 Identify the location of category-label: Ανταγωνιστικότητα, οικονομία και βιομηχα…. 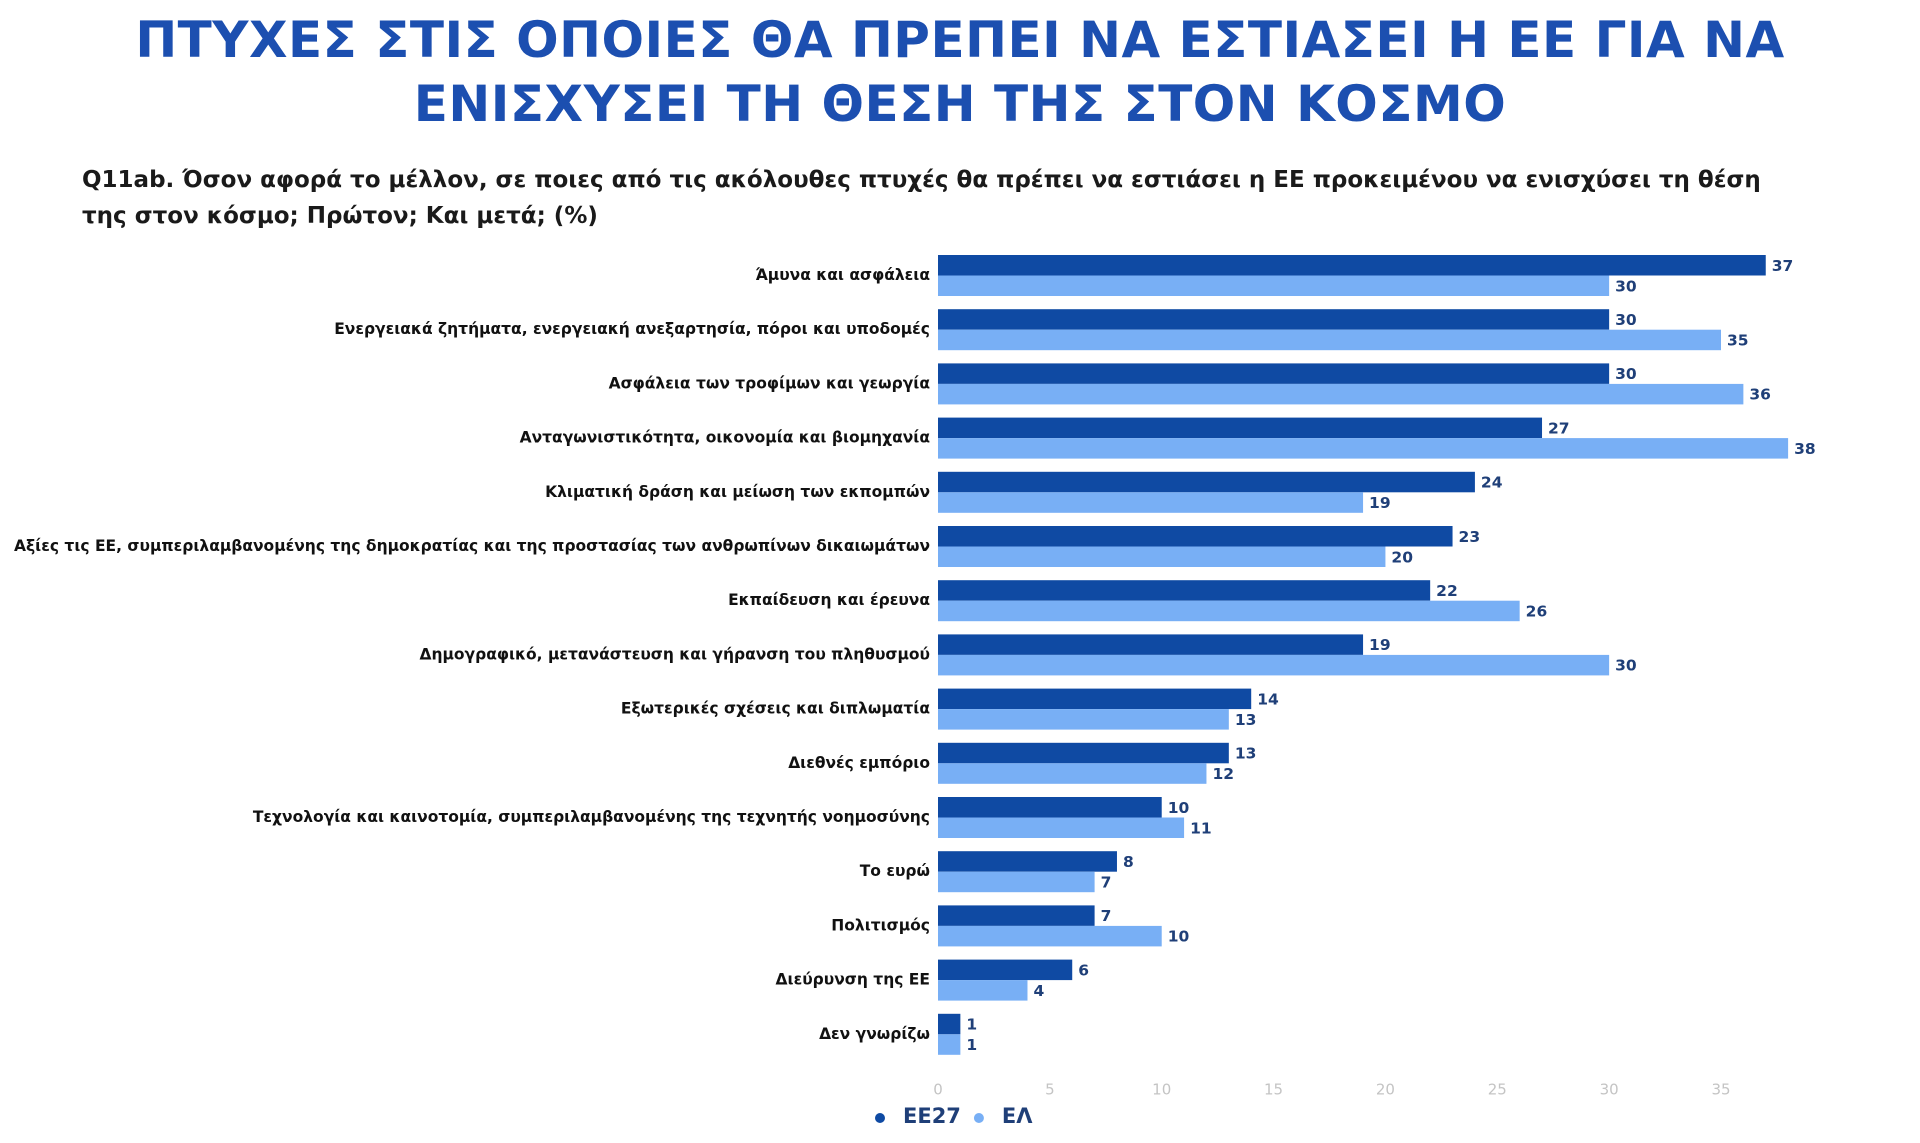
(725, 438).